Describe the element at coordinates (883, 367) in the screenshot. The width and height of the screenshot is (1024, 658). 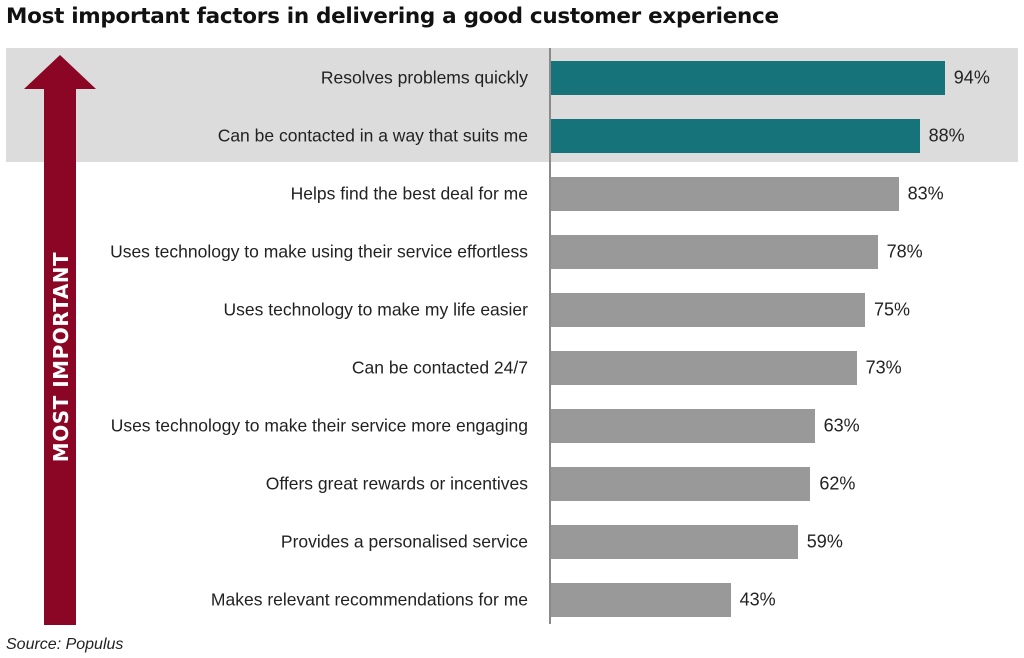
I see `data-label: 73%` at that location.